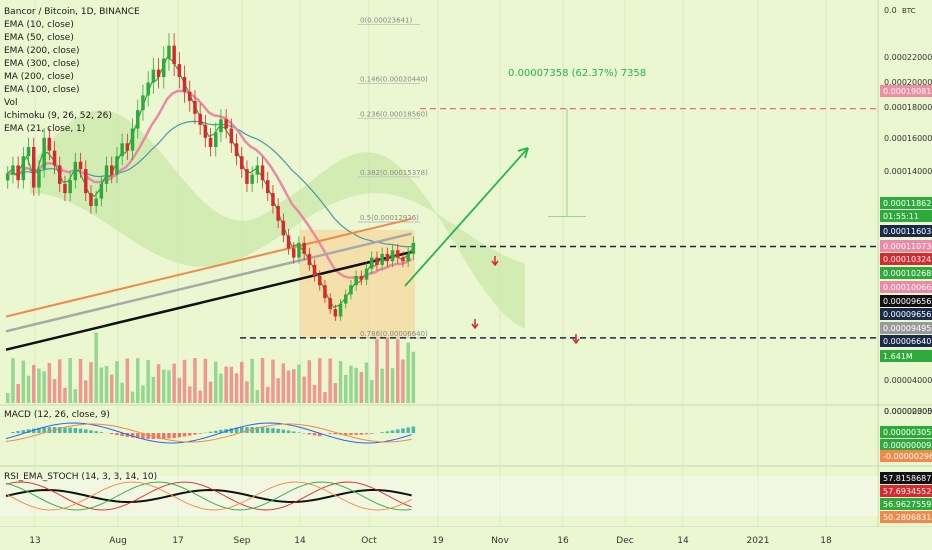 The height and width of the screenshot is (550, 932). I want to click on legend-item: EMA (100, close), so click(42, 90).